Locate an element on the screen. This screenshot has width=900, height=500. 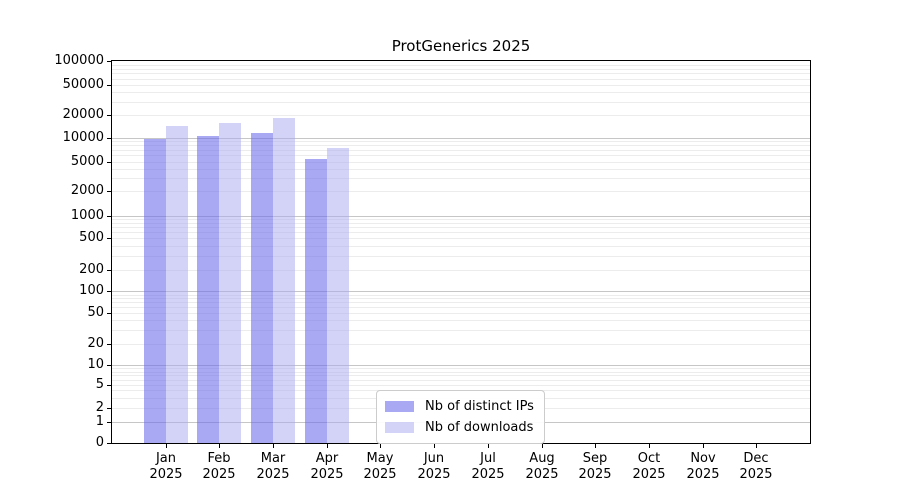
x-tick-label-jan: Jan 2025 is located at coordinates (166, 466).